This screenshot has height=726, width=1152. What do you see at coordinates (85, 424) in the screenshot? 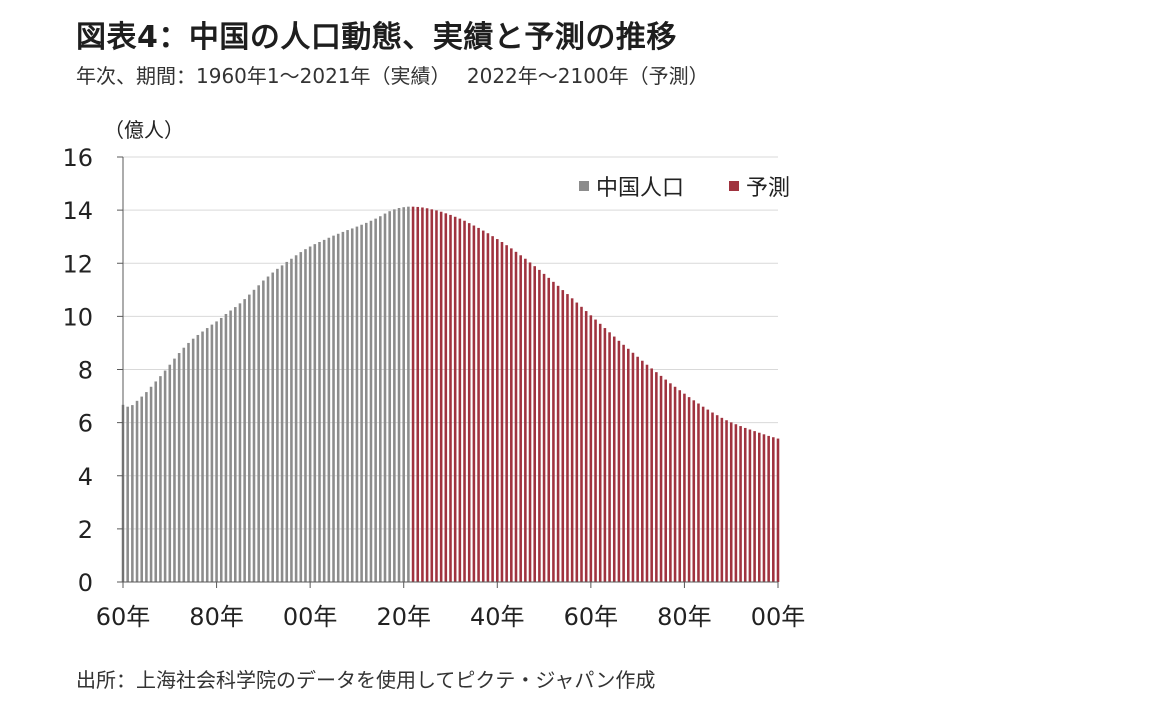
I see `y-tick-label: 6` at bounding box center [85, 424].